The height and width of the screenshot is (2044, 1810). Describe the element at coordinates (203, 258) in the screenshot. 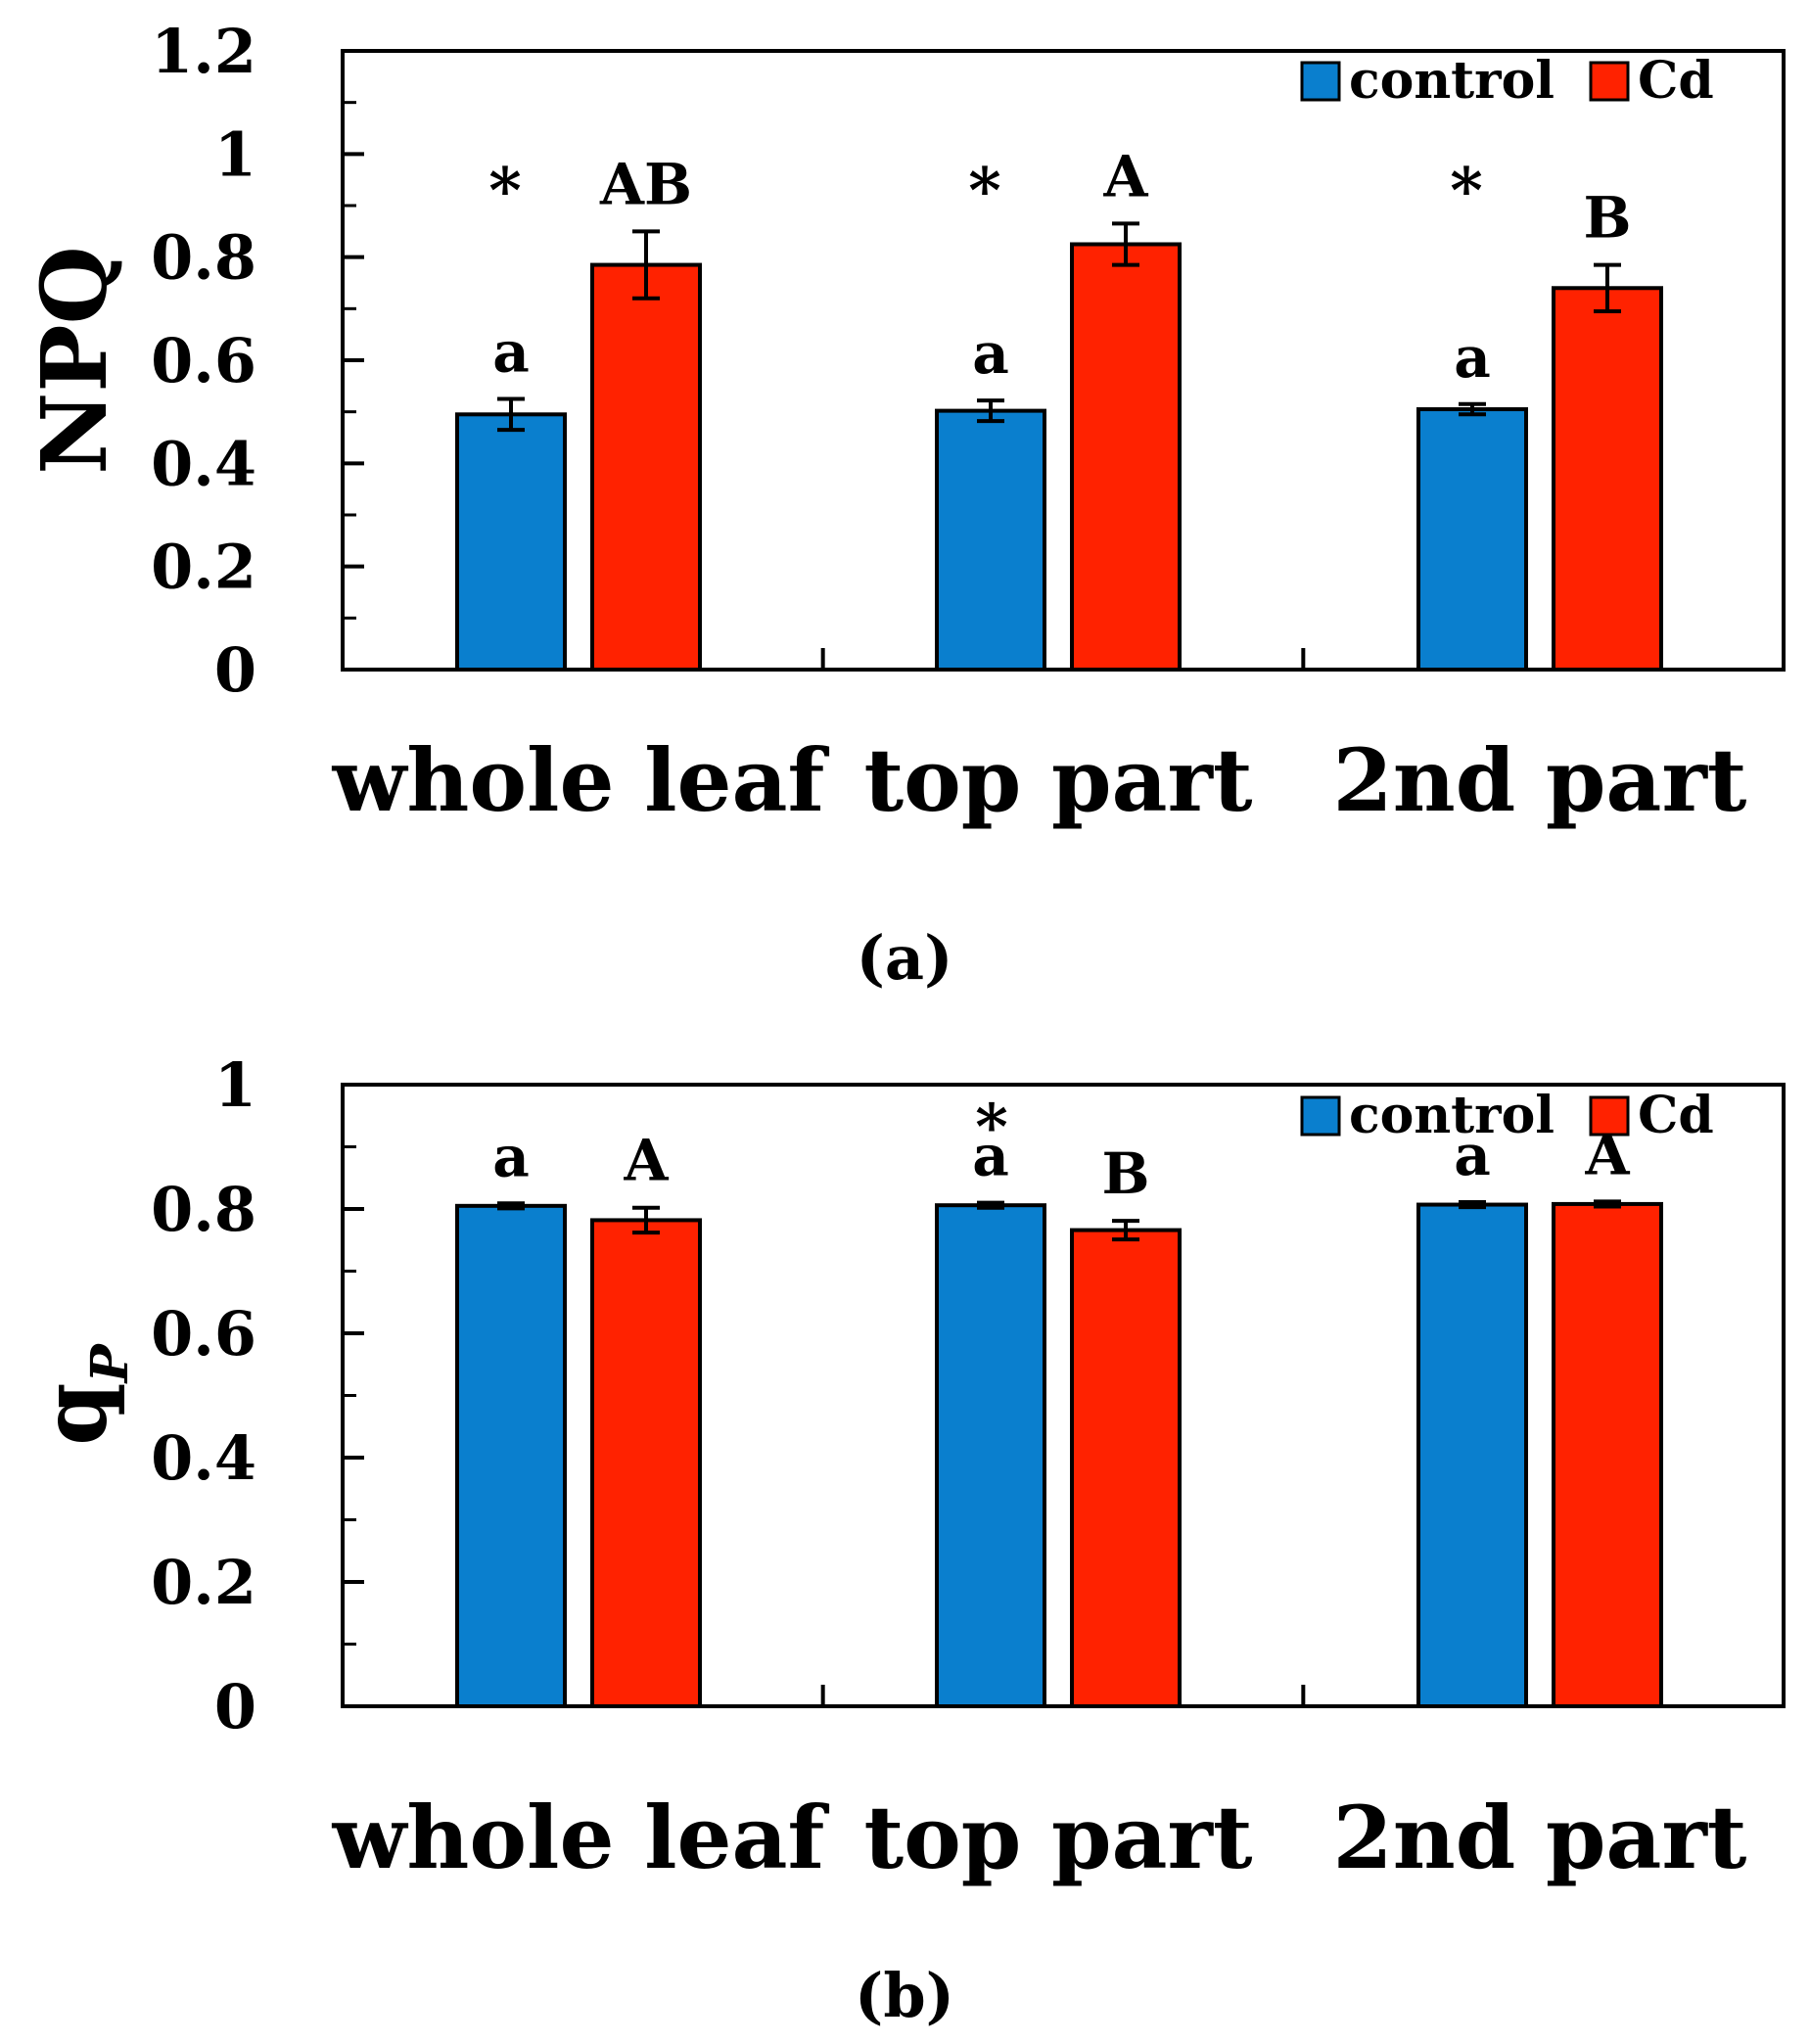

I see `panel-a-ytick-label: 0.8` at that location.